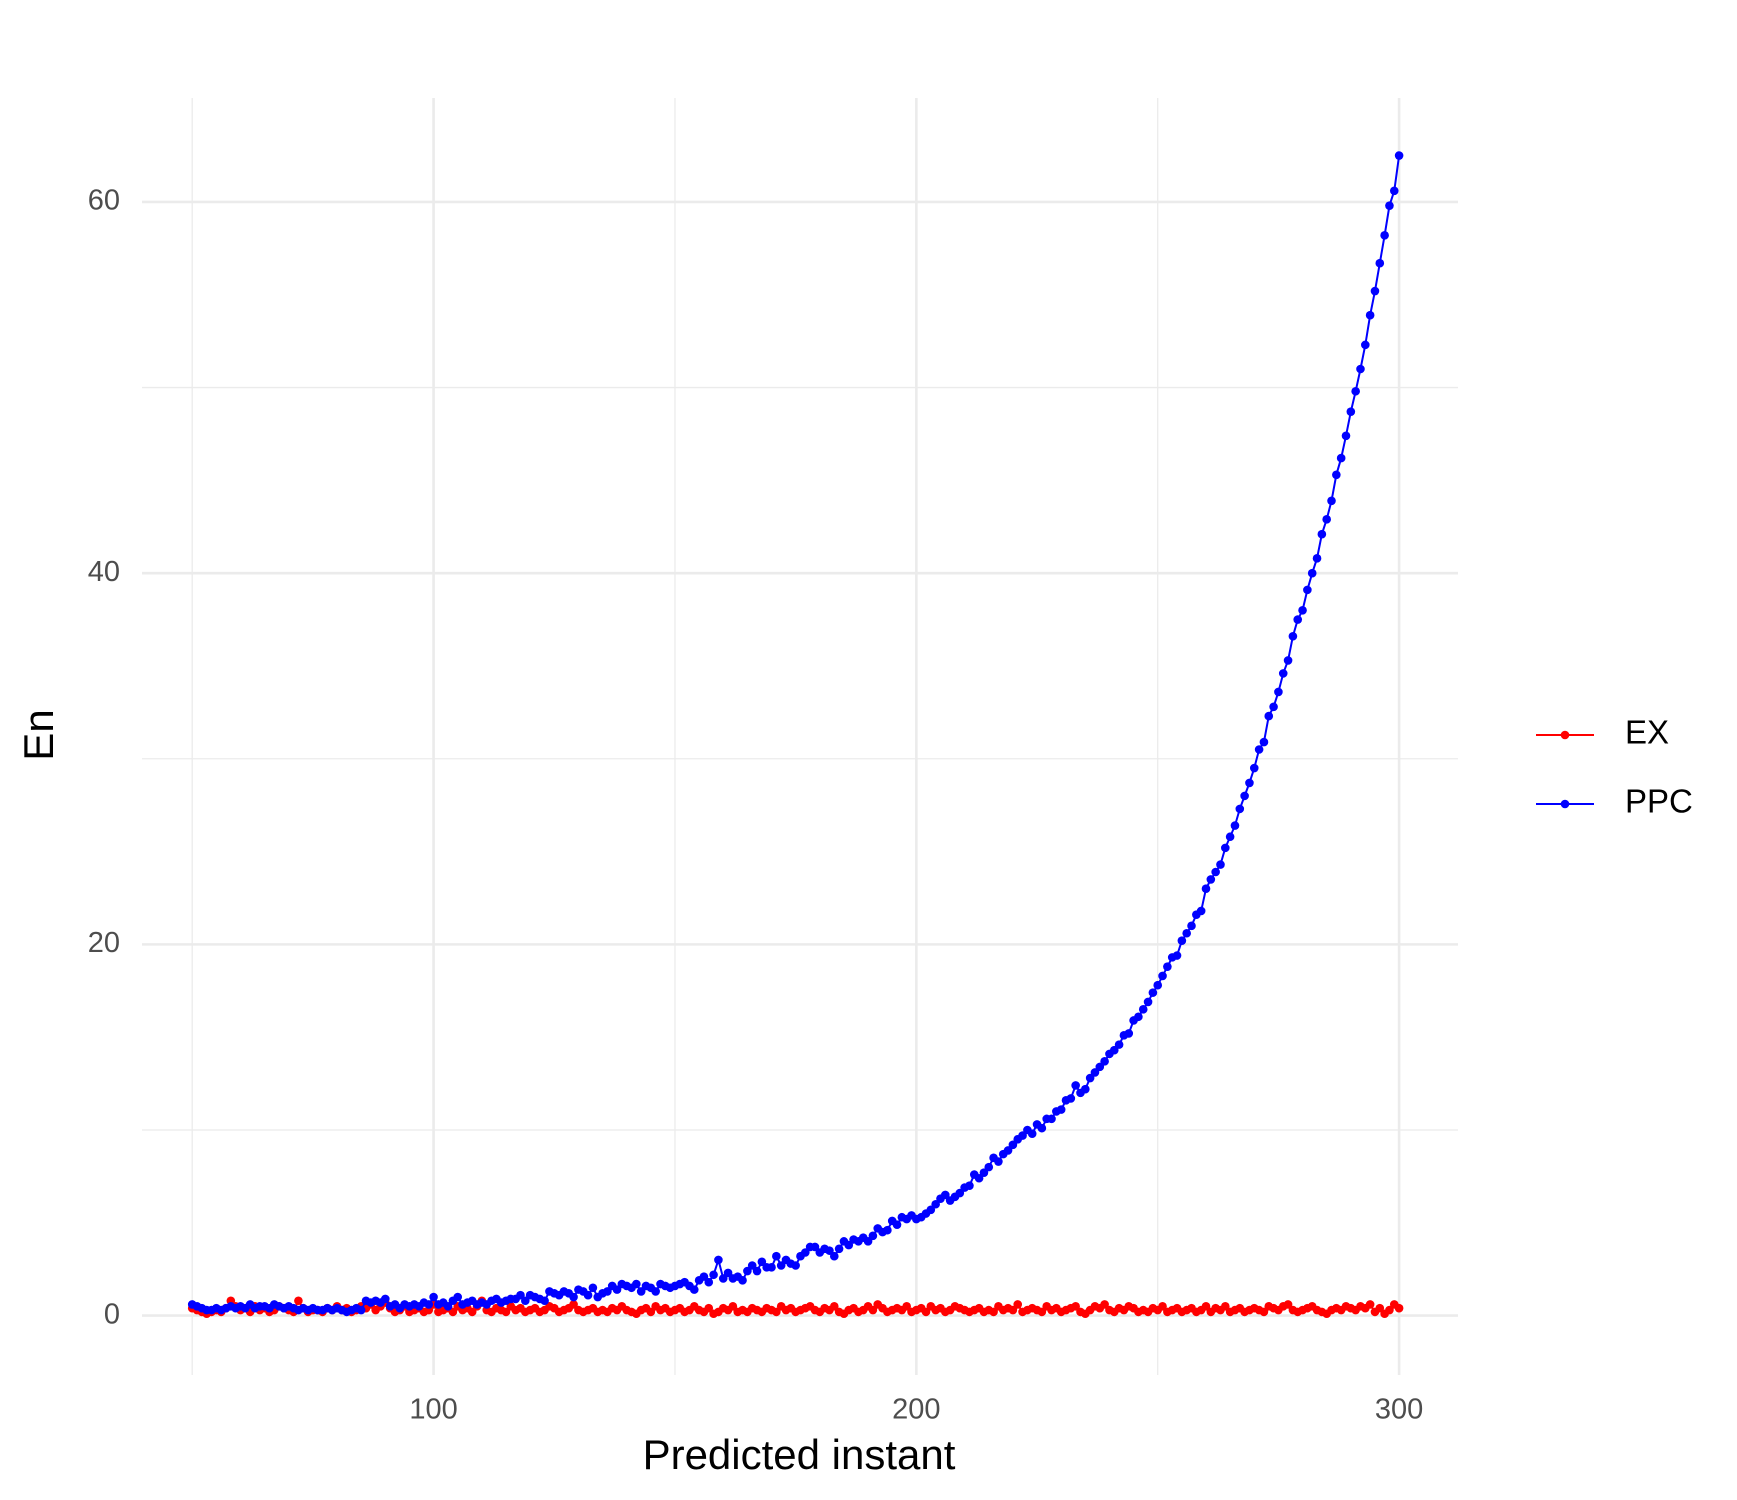  I want to click on x-tick-label: 200, so click(916, 1410).